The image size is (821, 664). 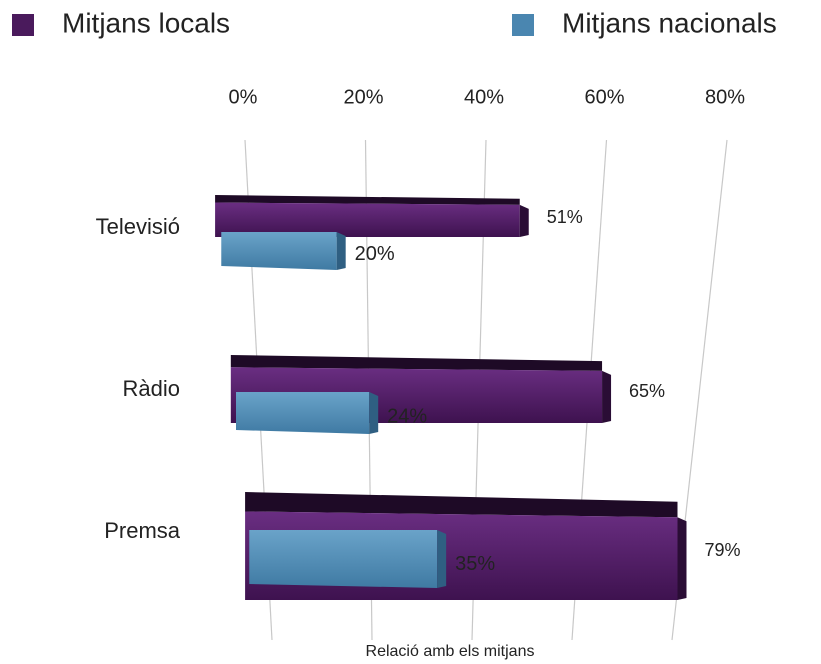 What do you see at coordinates (484, 97) in the screenshot?
I see `x-tick-label: 40%` at bounding box center [484, 97].